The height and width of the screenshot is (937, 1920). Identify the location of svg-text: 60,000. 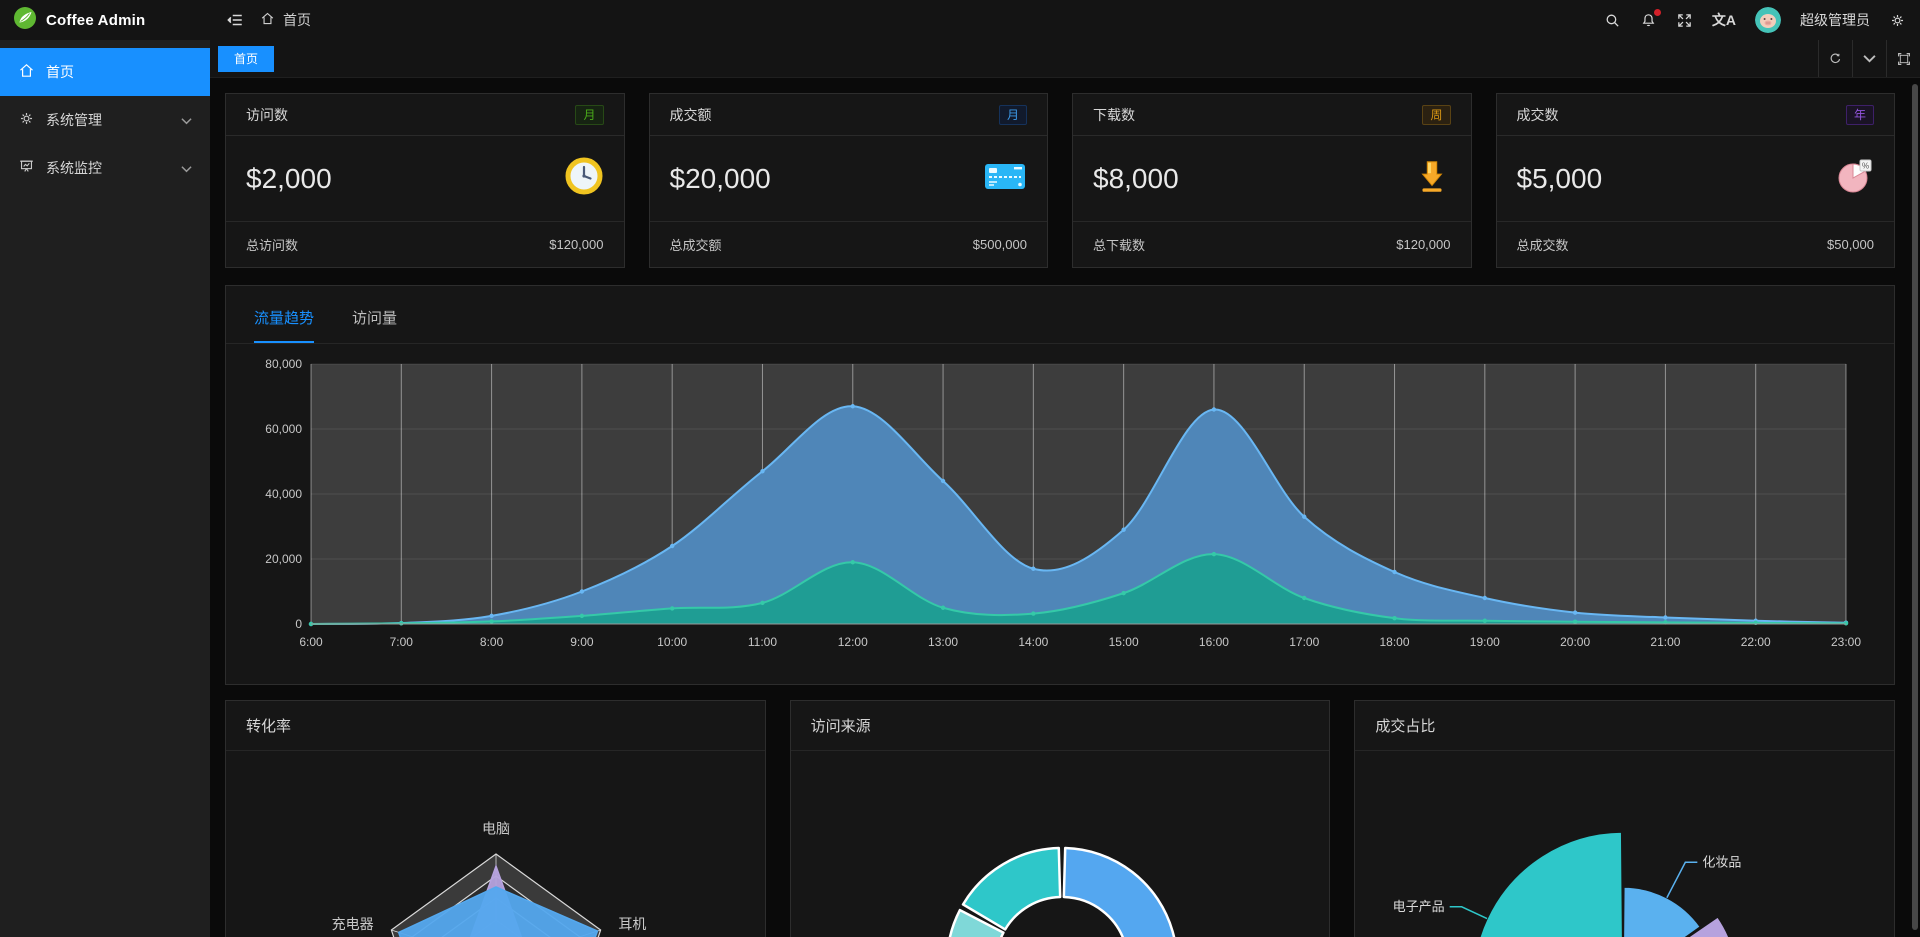
(283, 429).